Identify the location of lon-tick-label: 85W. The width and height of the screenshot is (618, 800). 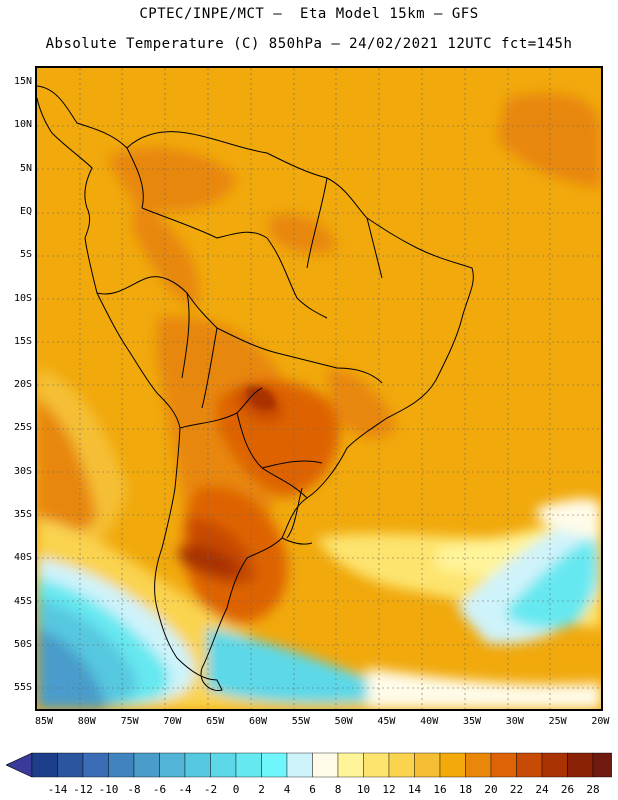
(44, 721).